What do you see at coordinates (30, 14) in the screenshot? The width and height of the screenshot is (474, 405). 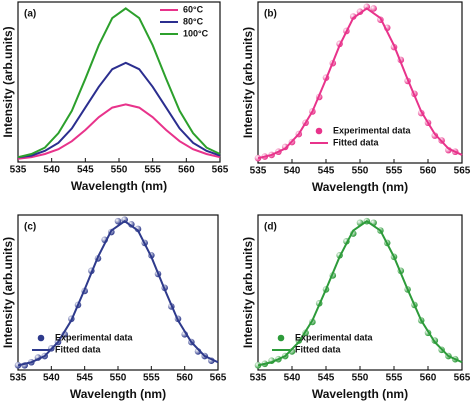 I see `panel-label: (a)` at bounding box center [30, 14].